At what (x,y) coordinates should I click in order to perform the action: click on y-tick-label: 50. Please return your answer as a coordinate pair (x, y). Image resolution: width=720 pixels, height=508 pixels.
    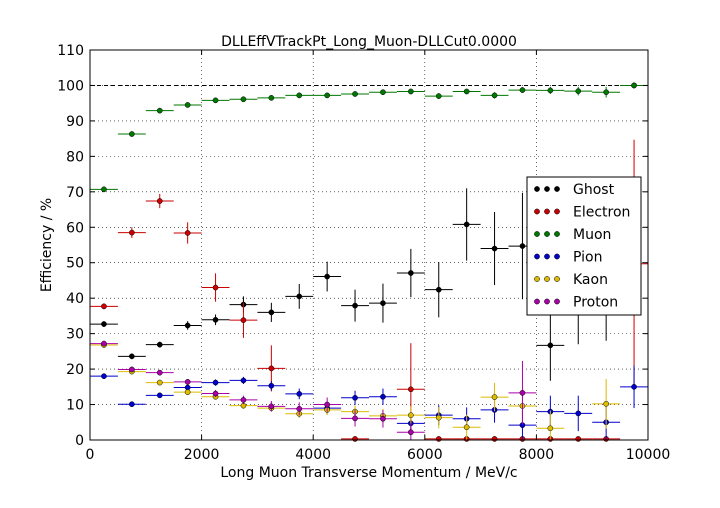
    Looking at the image, I should click on (75, 264).